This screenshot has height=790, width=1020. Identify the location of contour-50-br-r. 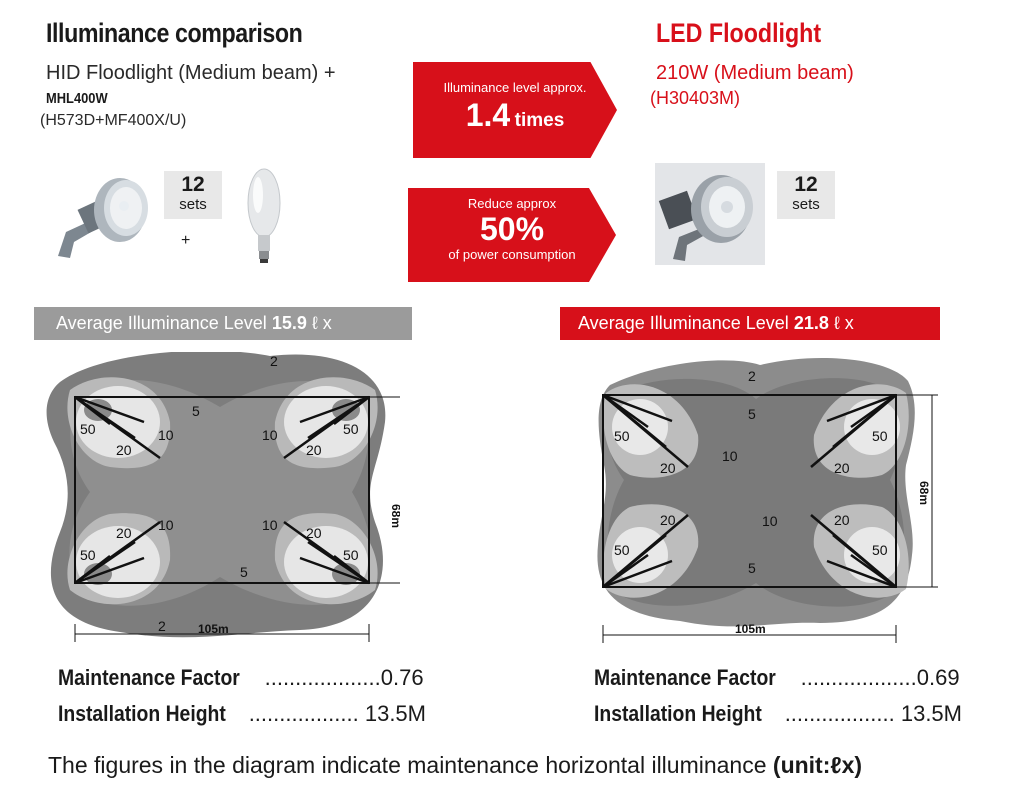
(872, 555).